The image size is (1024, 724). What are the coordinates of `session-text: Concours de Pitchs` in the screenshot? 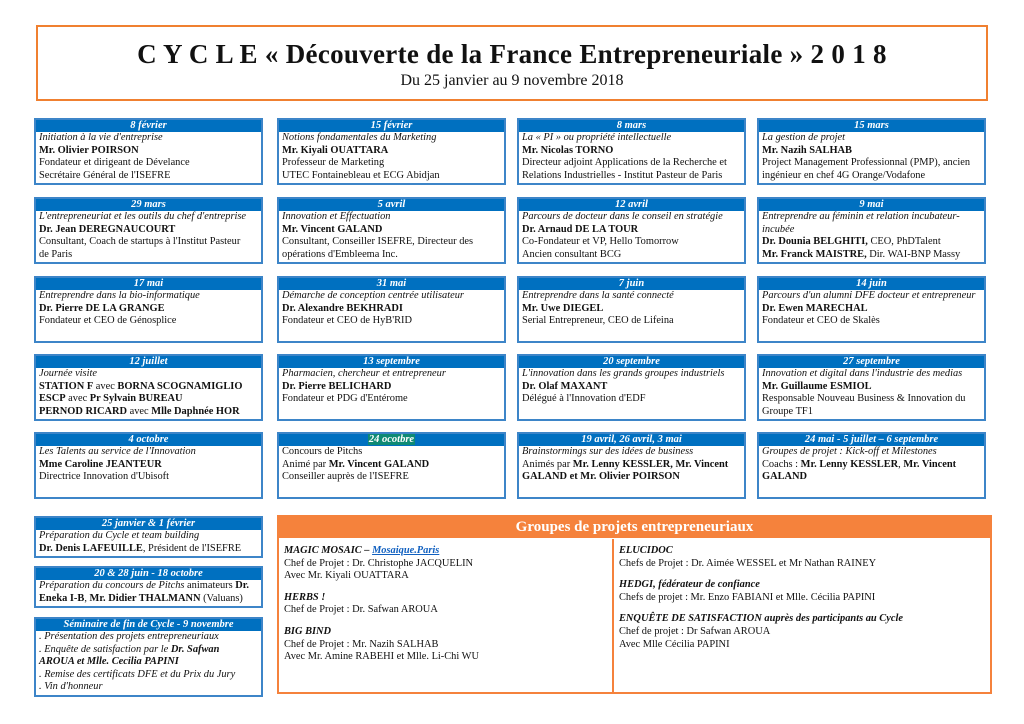 It's located at (322, 451).